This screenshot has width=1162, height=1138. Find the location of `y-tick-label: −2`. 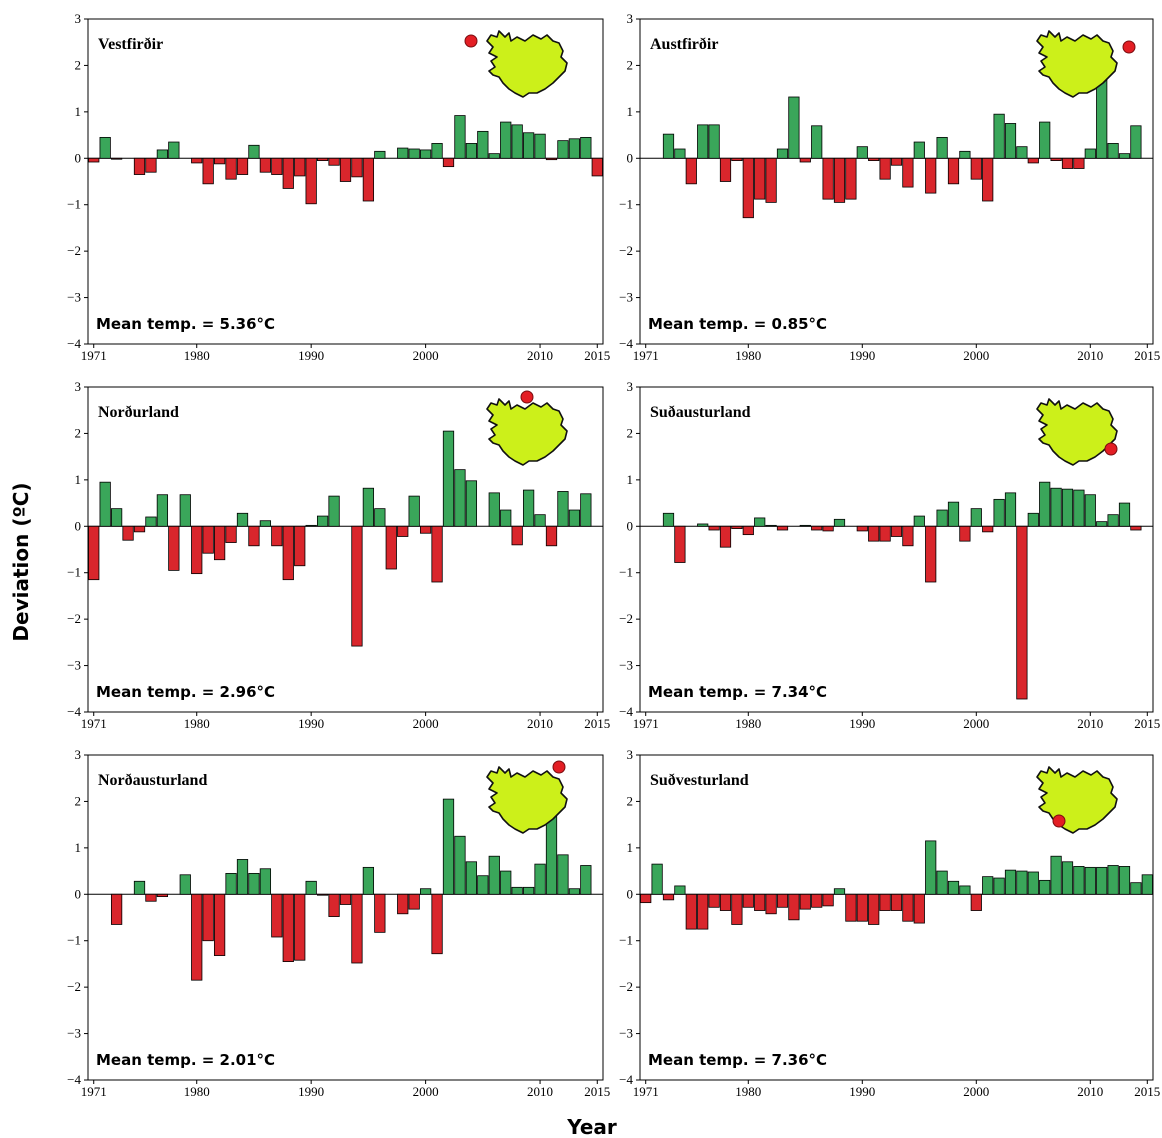

y-tick-label: −2 is located at coordinates (74, 618).